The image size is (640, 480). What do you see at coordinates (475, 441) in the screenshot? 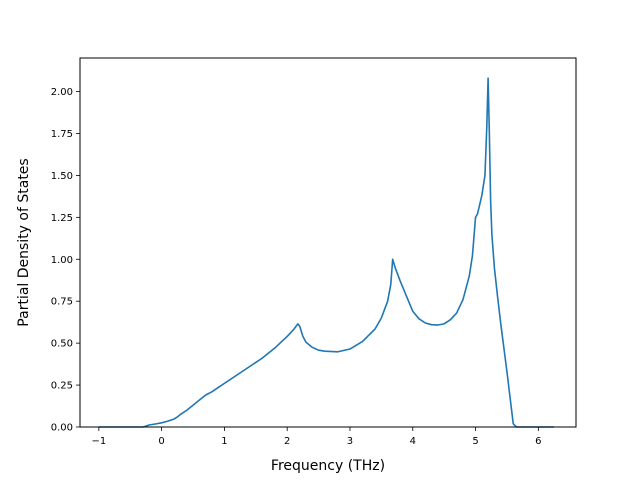
I see `x-tick-label: 5` at bounding box center [475, 441].